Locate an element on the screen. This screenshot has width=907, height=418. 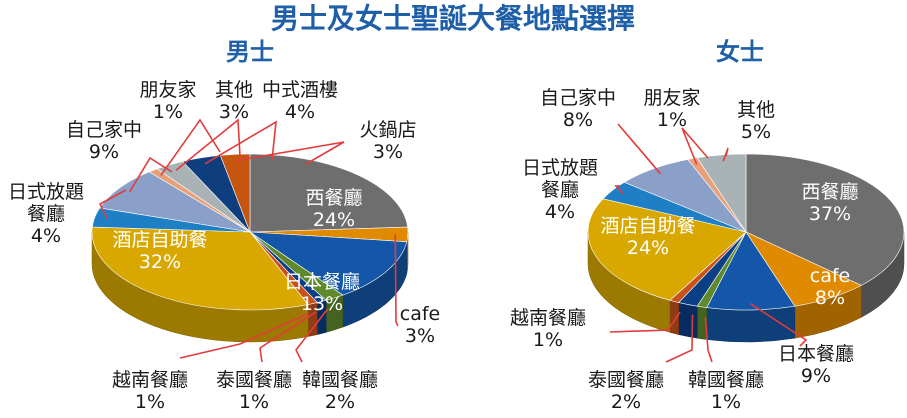
male-label-slice-10-name: 其他 is located at coordinates (234, 90).